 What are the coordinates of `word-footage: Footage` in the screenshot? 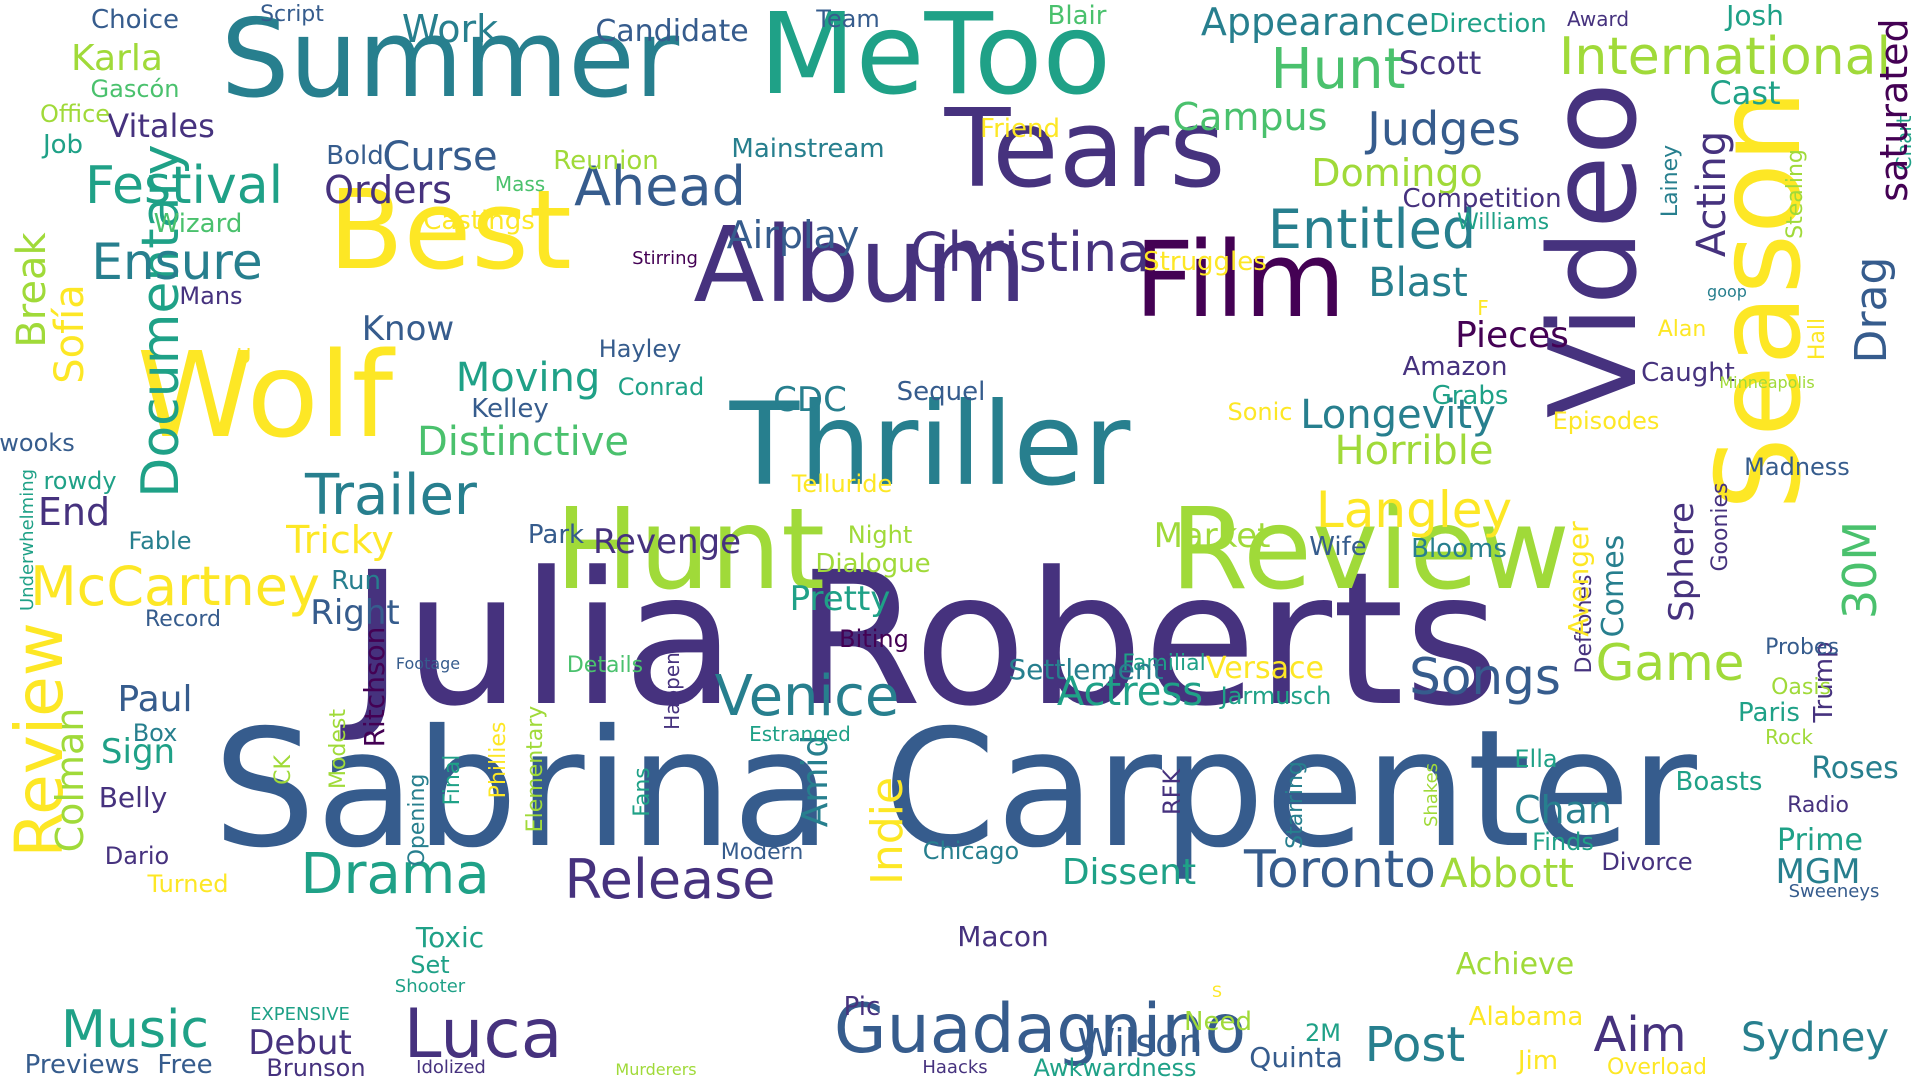 It's located at (428, 663).